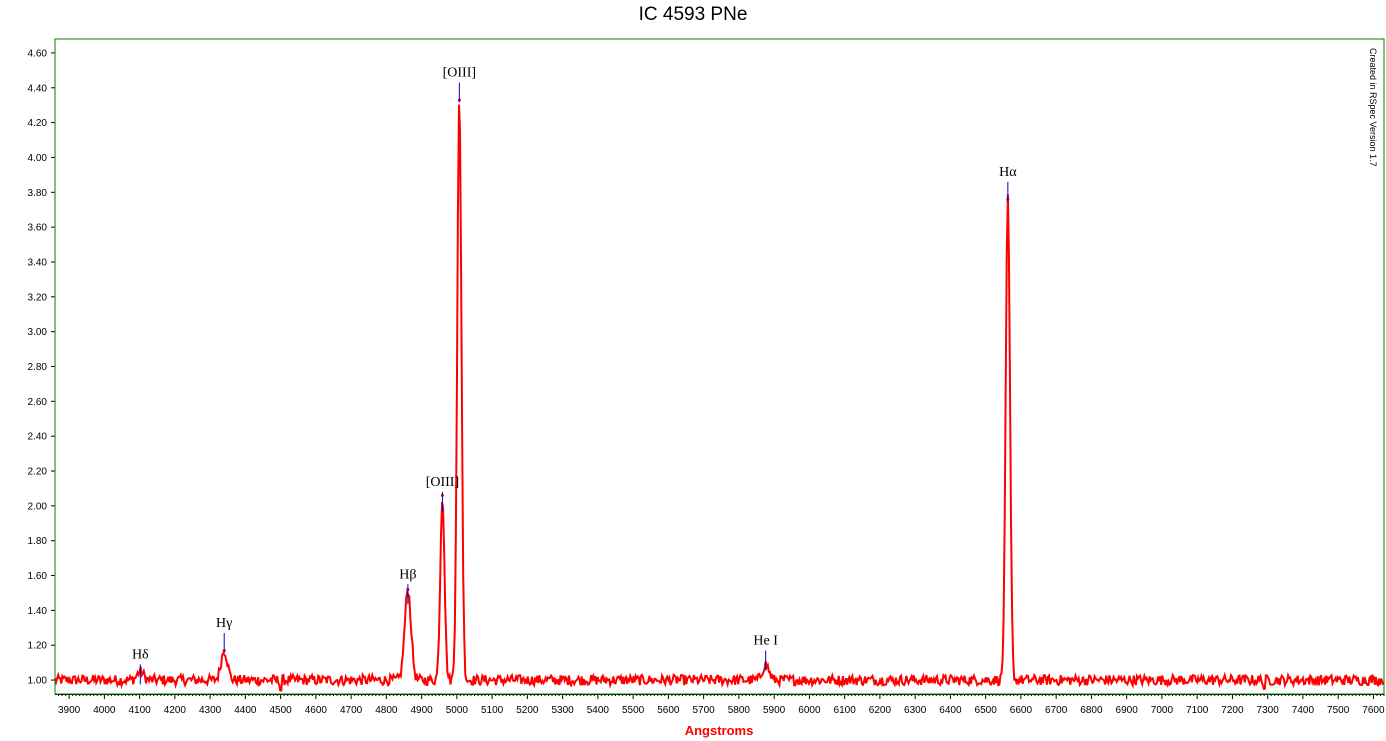  What do you see at coordinates (316, 710) in the screenshot?
I see `x-tick-label: 4600` at bounding box center [316, 710].